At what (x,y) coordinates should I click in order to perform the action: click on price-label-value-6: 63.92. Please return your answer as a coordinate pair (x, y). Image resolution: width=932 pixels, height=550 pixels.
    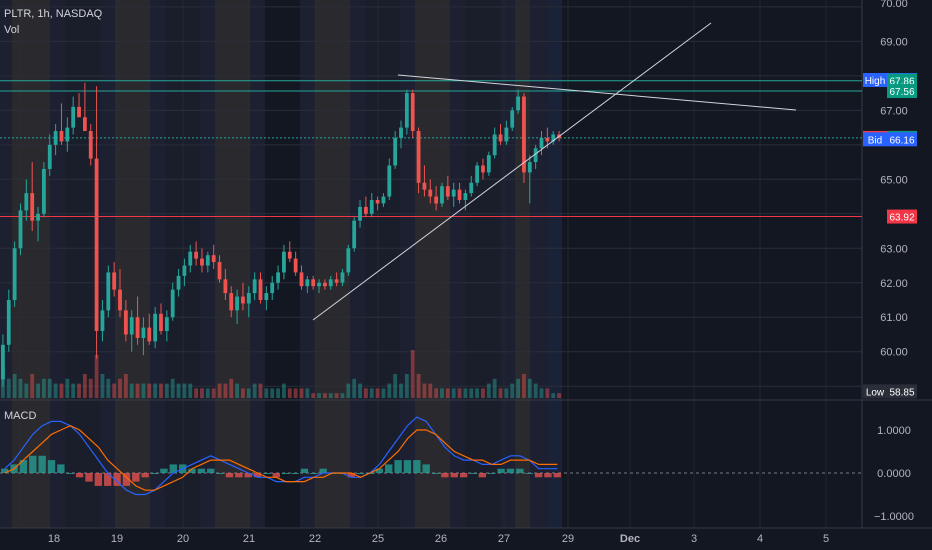
    Looking at the image, I should click on (901, 218).